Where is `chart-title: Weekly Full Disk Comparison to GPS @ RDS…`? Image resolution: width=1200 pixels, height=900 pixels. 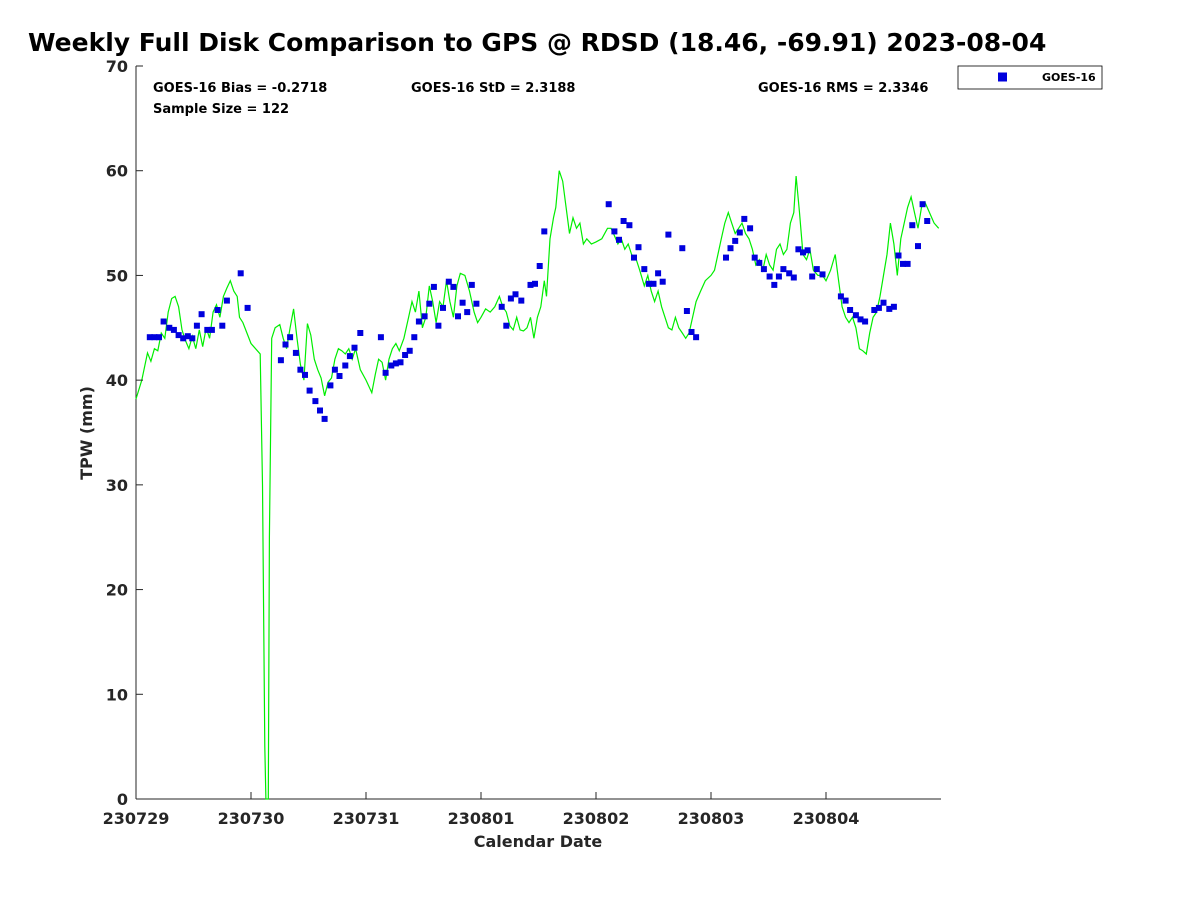 chart-title: Weekly Full Disk Comparison to GPS @ RDS… is located at coordinates (537, 42).